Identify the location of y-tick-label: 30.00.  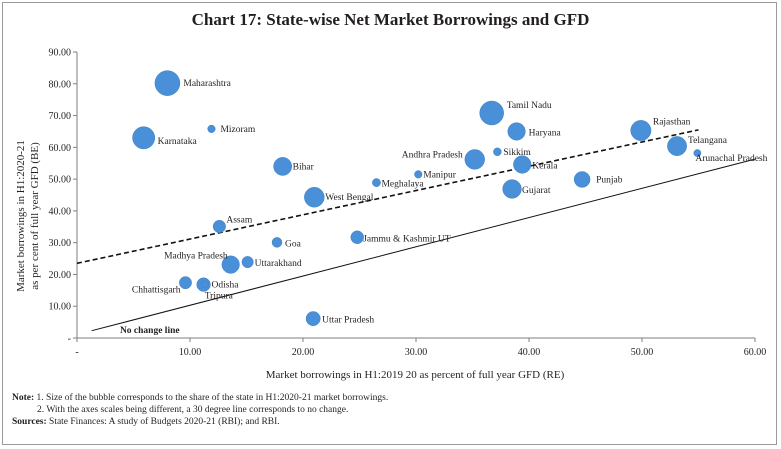
(60, 243).